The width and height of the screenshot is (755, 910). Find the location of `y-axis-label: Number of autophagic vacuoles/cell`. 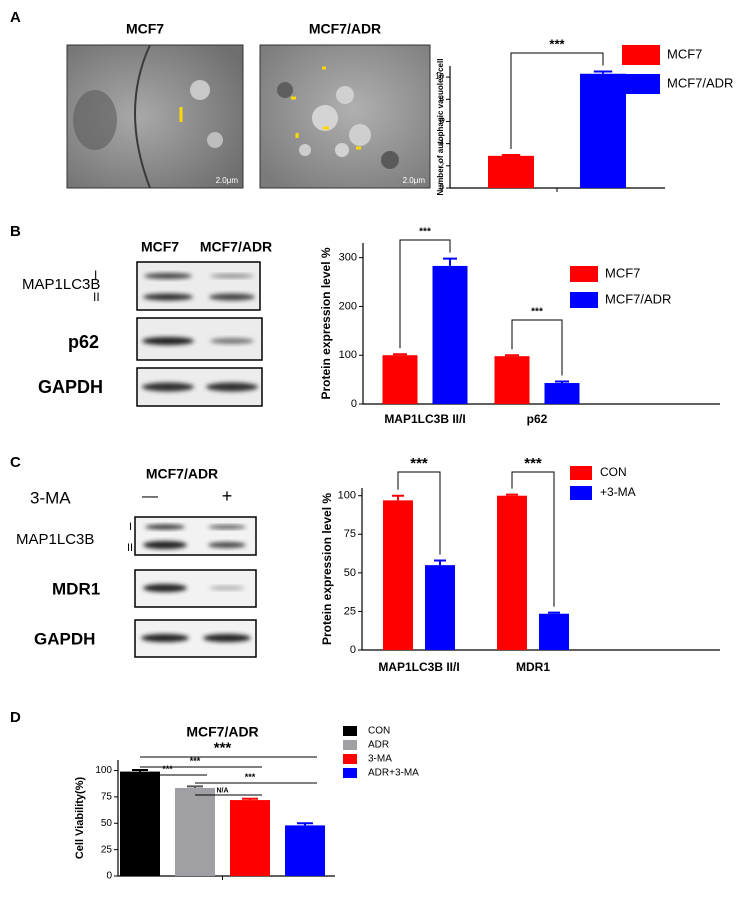

y-axis-label: Number of autophagic vacuoles/cell is located at coordinates (440, 127).